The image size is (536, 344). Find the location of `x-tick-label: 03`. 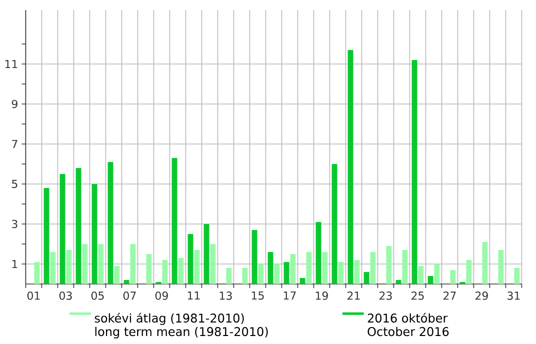

x-tick-label: 03 is located at coordinates (65, 296).